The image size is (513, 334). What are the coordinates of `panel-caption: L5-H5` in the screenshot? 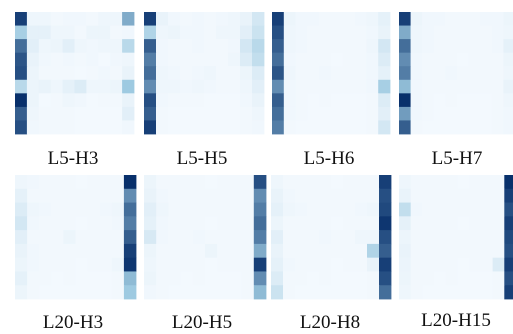 It's located at (202, 158).